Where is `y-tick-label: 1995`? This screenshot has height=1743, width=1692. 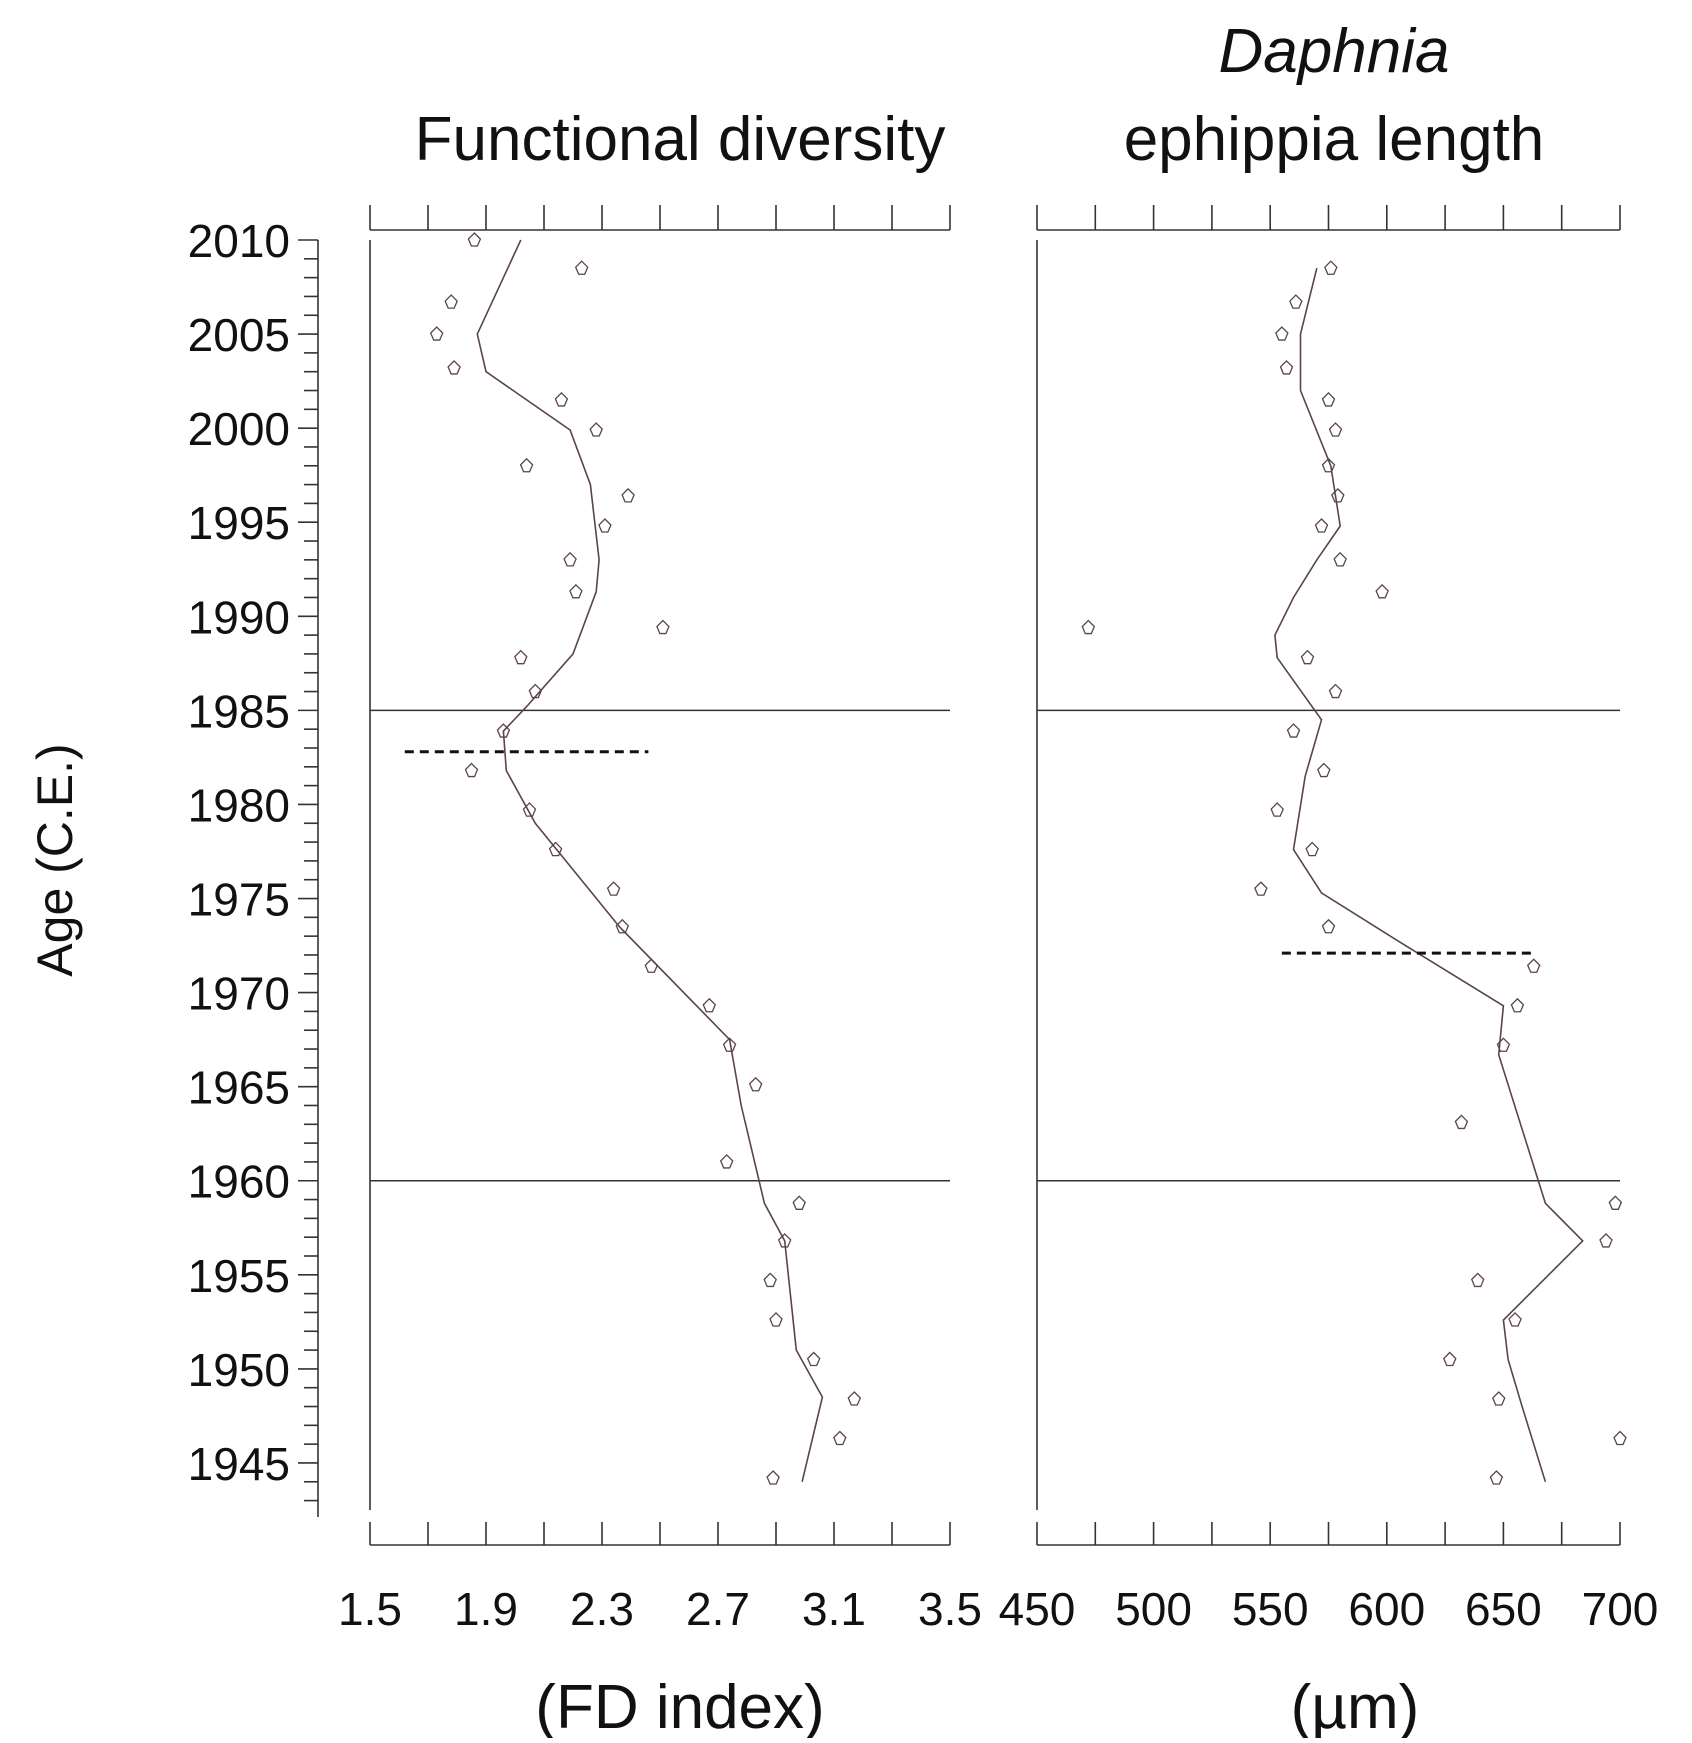 y-tick-label: 1995 is located at coordinates (239, 523).